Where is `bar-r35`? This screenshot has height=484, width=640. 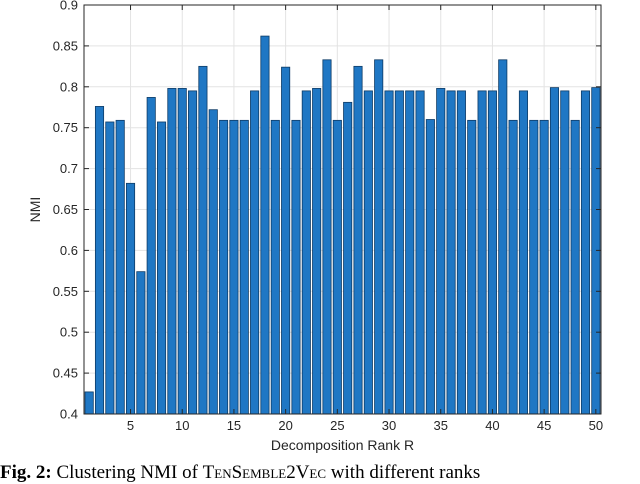 bar-r35 is located at coordinates (441, 251).